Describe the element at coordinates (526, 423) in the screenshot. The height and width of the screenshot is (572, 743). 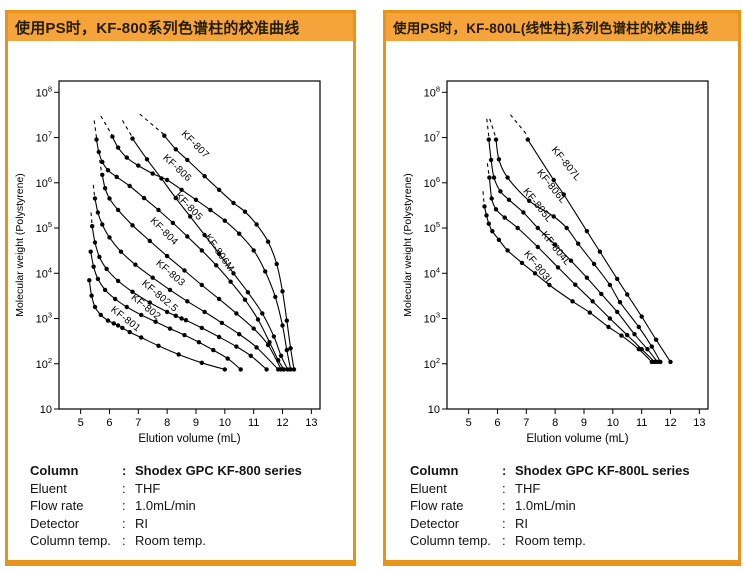
I see `x-tick-label: 7` at that location.